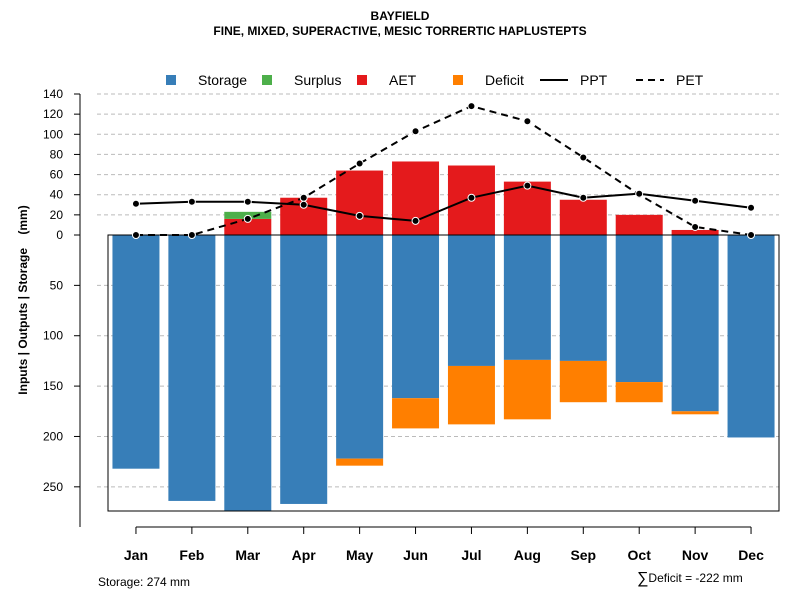 This screenshot has width=800, height=600. Describe the element at coordinates (53, 436) in the screenshot. I see `y-tick-label: 200` at that location.